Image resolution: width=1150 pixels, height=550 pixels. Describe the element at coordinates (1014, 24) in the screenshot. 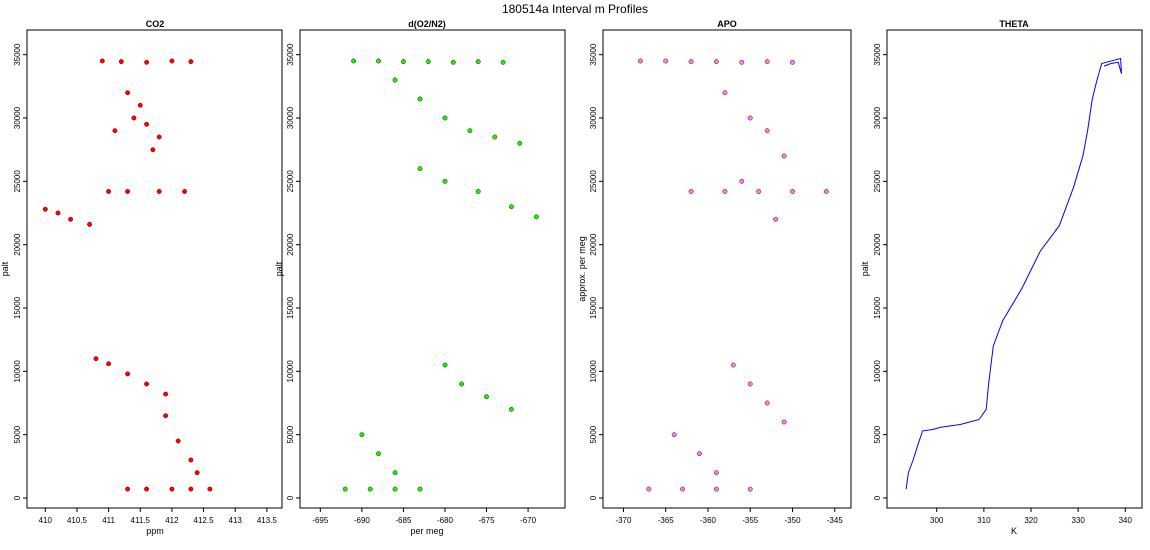

I see `panel-title: THETA` at that location.